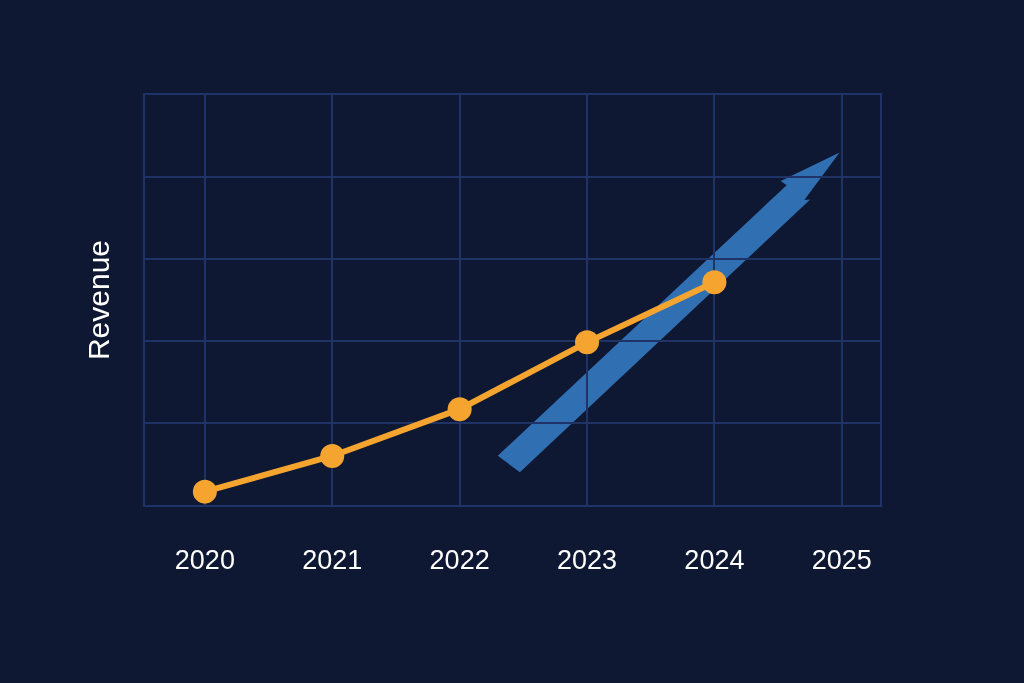 The width and height of the screenshot is (1024, 683). I want to click on x-tick-label: 2022, so click(459, 560).